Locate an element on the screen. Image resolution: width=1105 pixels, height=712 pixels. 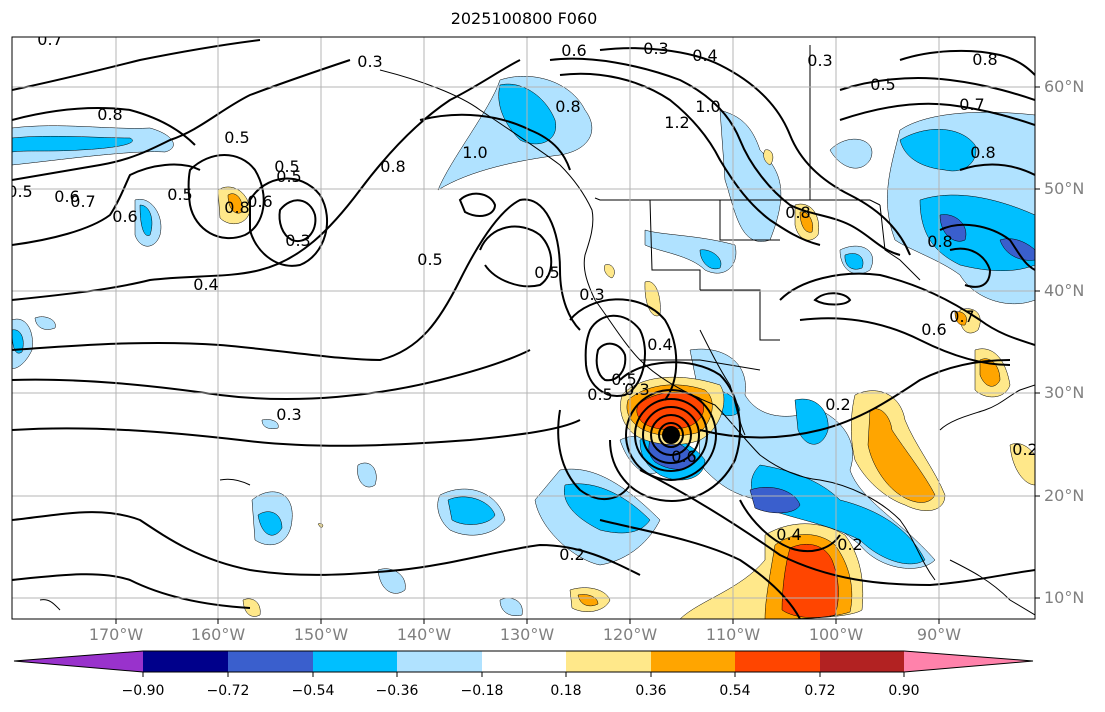
lon-label: 140°W is located at coordinates (424, 634).